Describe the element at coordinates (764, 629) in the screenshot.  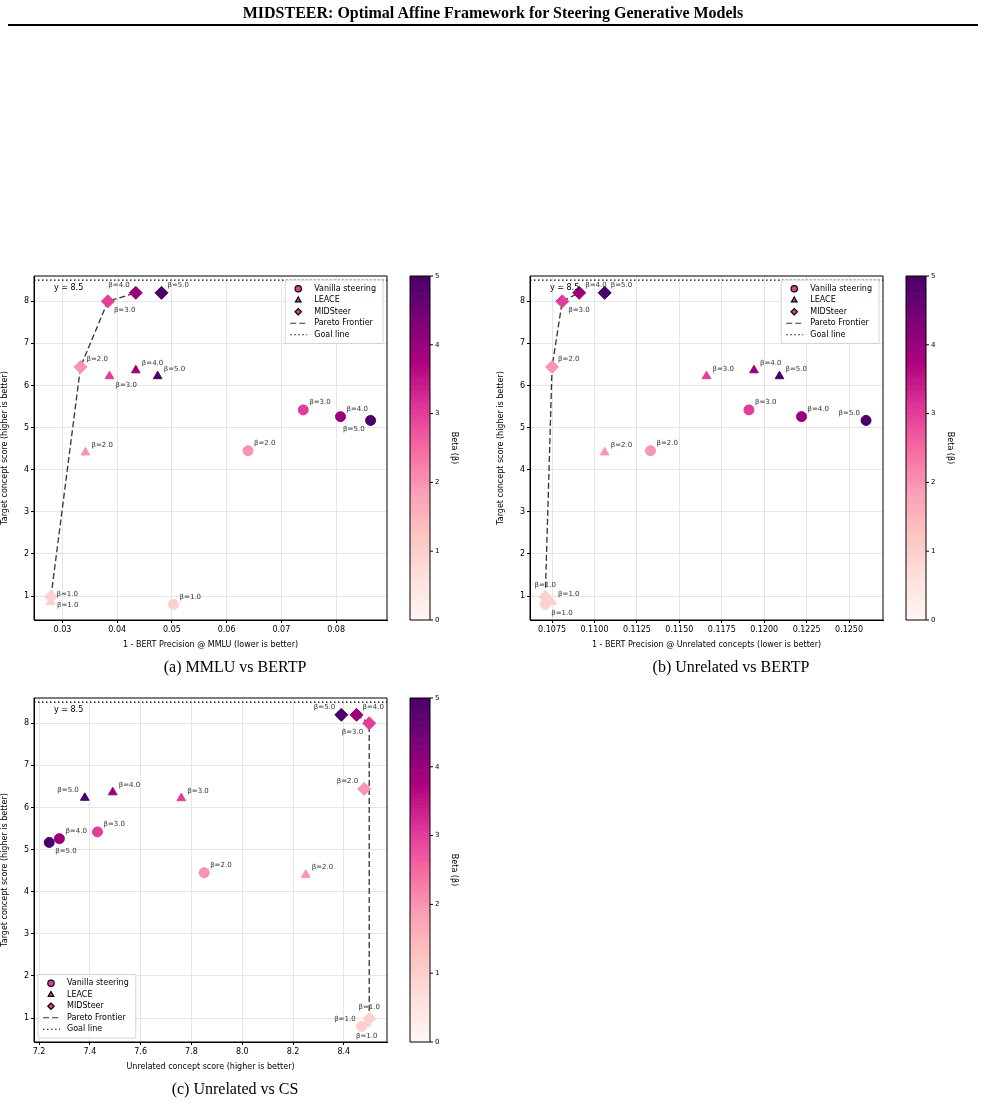
I see `x-tick-label: 0.1200` at that location.